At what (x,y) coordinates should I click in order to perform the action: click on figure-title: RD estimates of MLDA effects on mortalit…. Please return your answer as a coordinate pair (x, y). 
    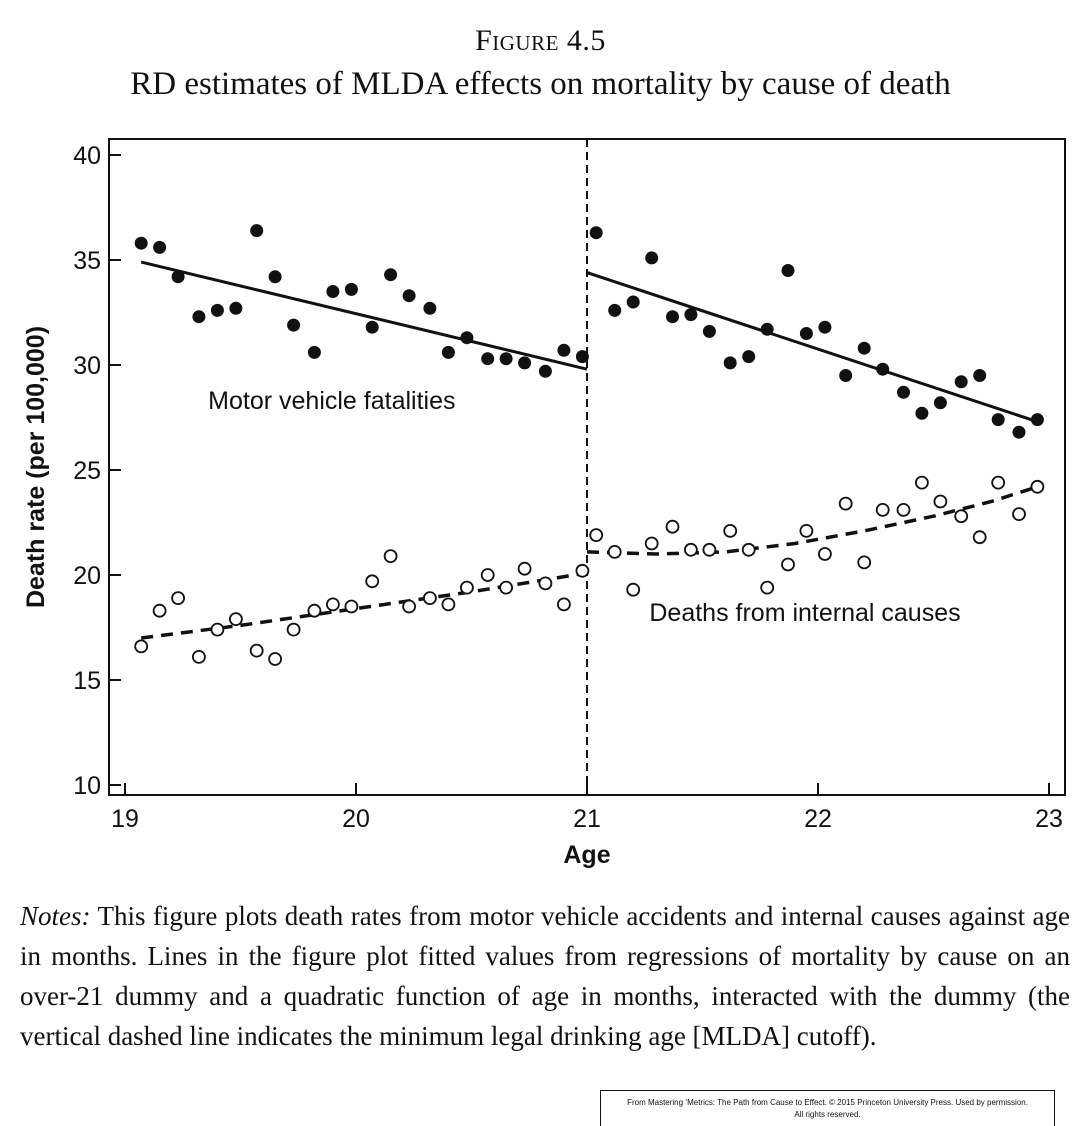
    Looking at the image, I should click on (540, 84).